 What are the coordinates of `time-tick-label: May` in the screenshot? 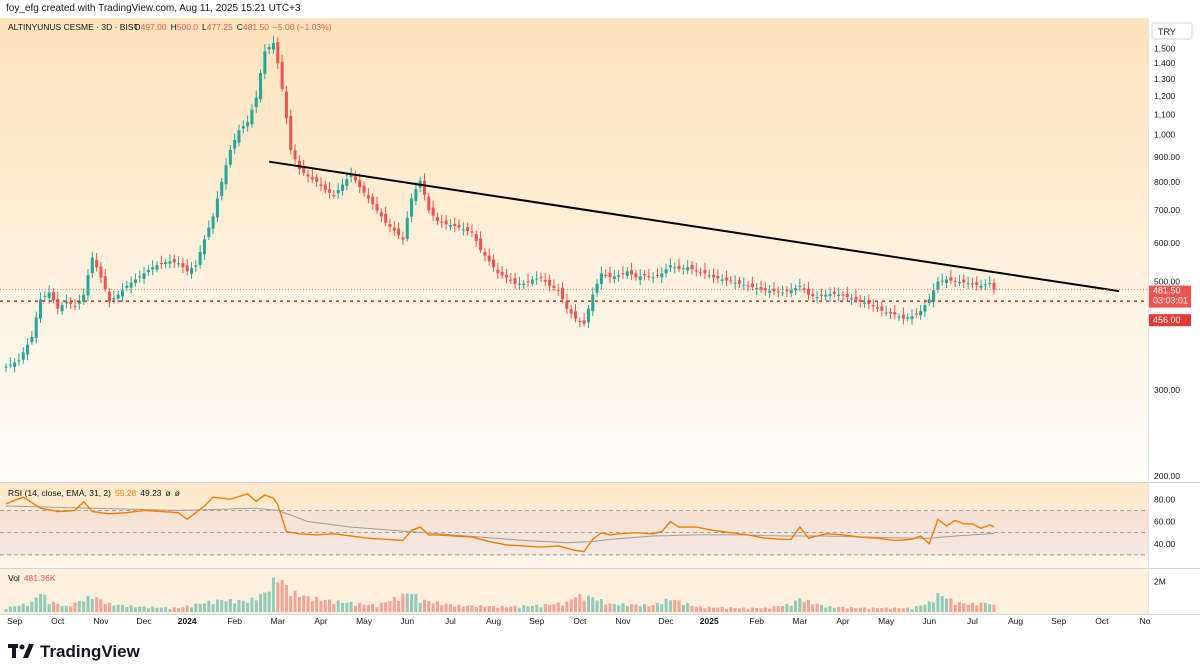 It's located at (886, 621).